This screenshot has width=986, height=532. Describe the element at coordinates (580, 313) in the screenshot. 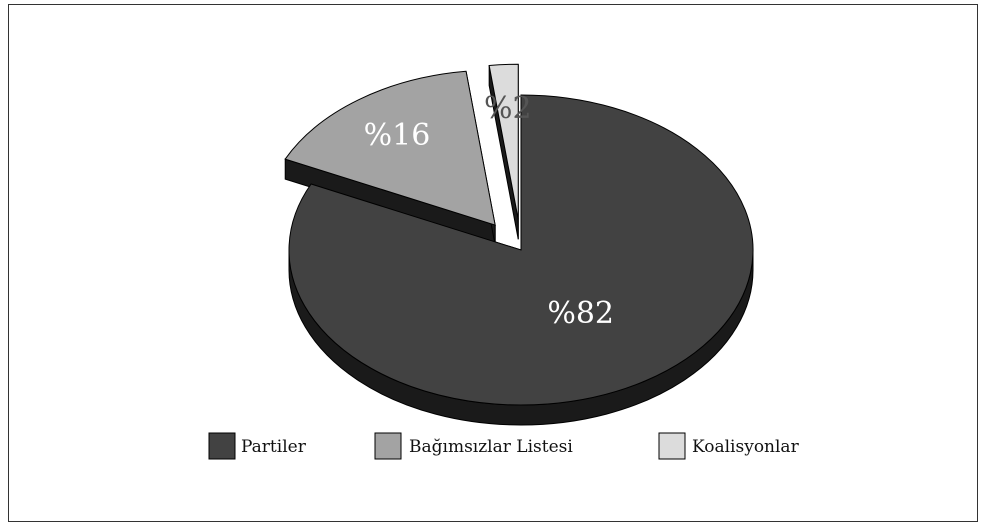

I see `slice-label-partiler: %82` at that location.